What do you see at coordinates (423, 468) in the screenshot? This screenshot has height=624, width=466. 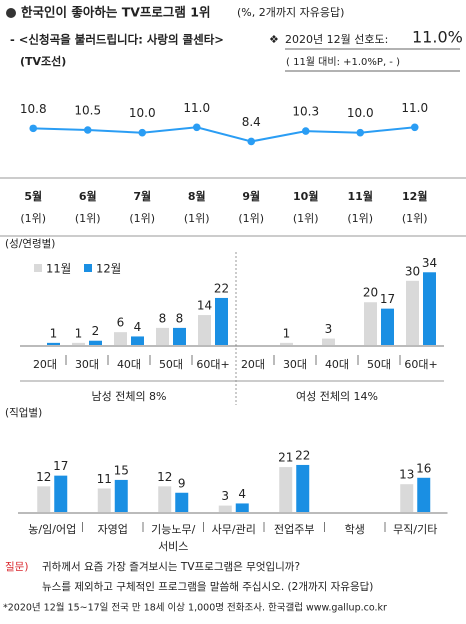 I see `value-label: 16` at bounding box center [423, 468].